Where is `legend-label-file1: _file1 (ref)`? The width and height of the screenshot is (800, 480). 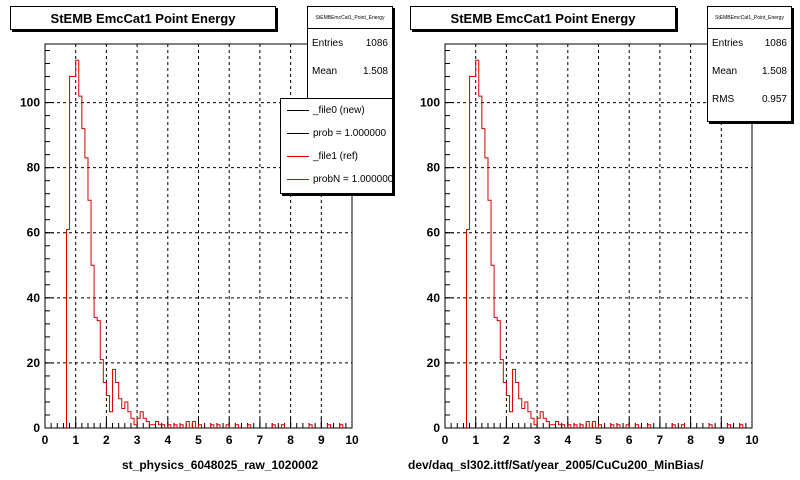 legend-label-file1: _file1 (ref) is located at coordinates (336, 156).